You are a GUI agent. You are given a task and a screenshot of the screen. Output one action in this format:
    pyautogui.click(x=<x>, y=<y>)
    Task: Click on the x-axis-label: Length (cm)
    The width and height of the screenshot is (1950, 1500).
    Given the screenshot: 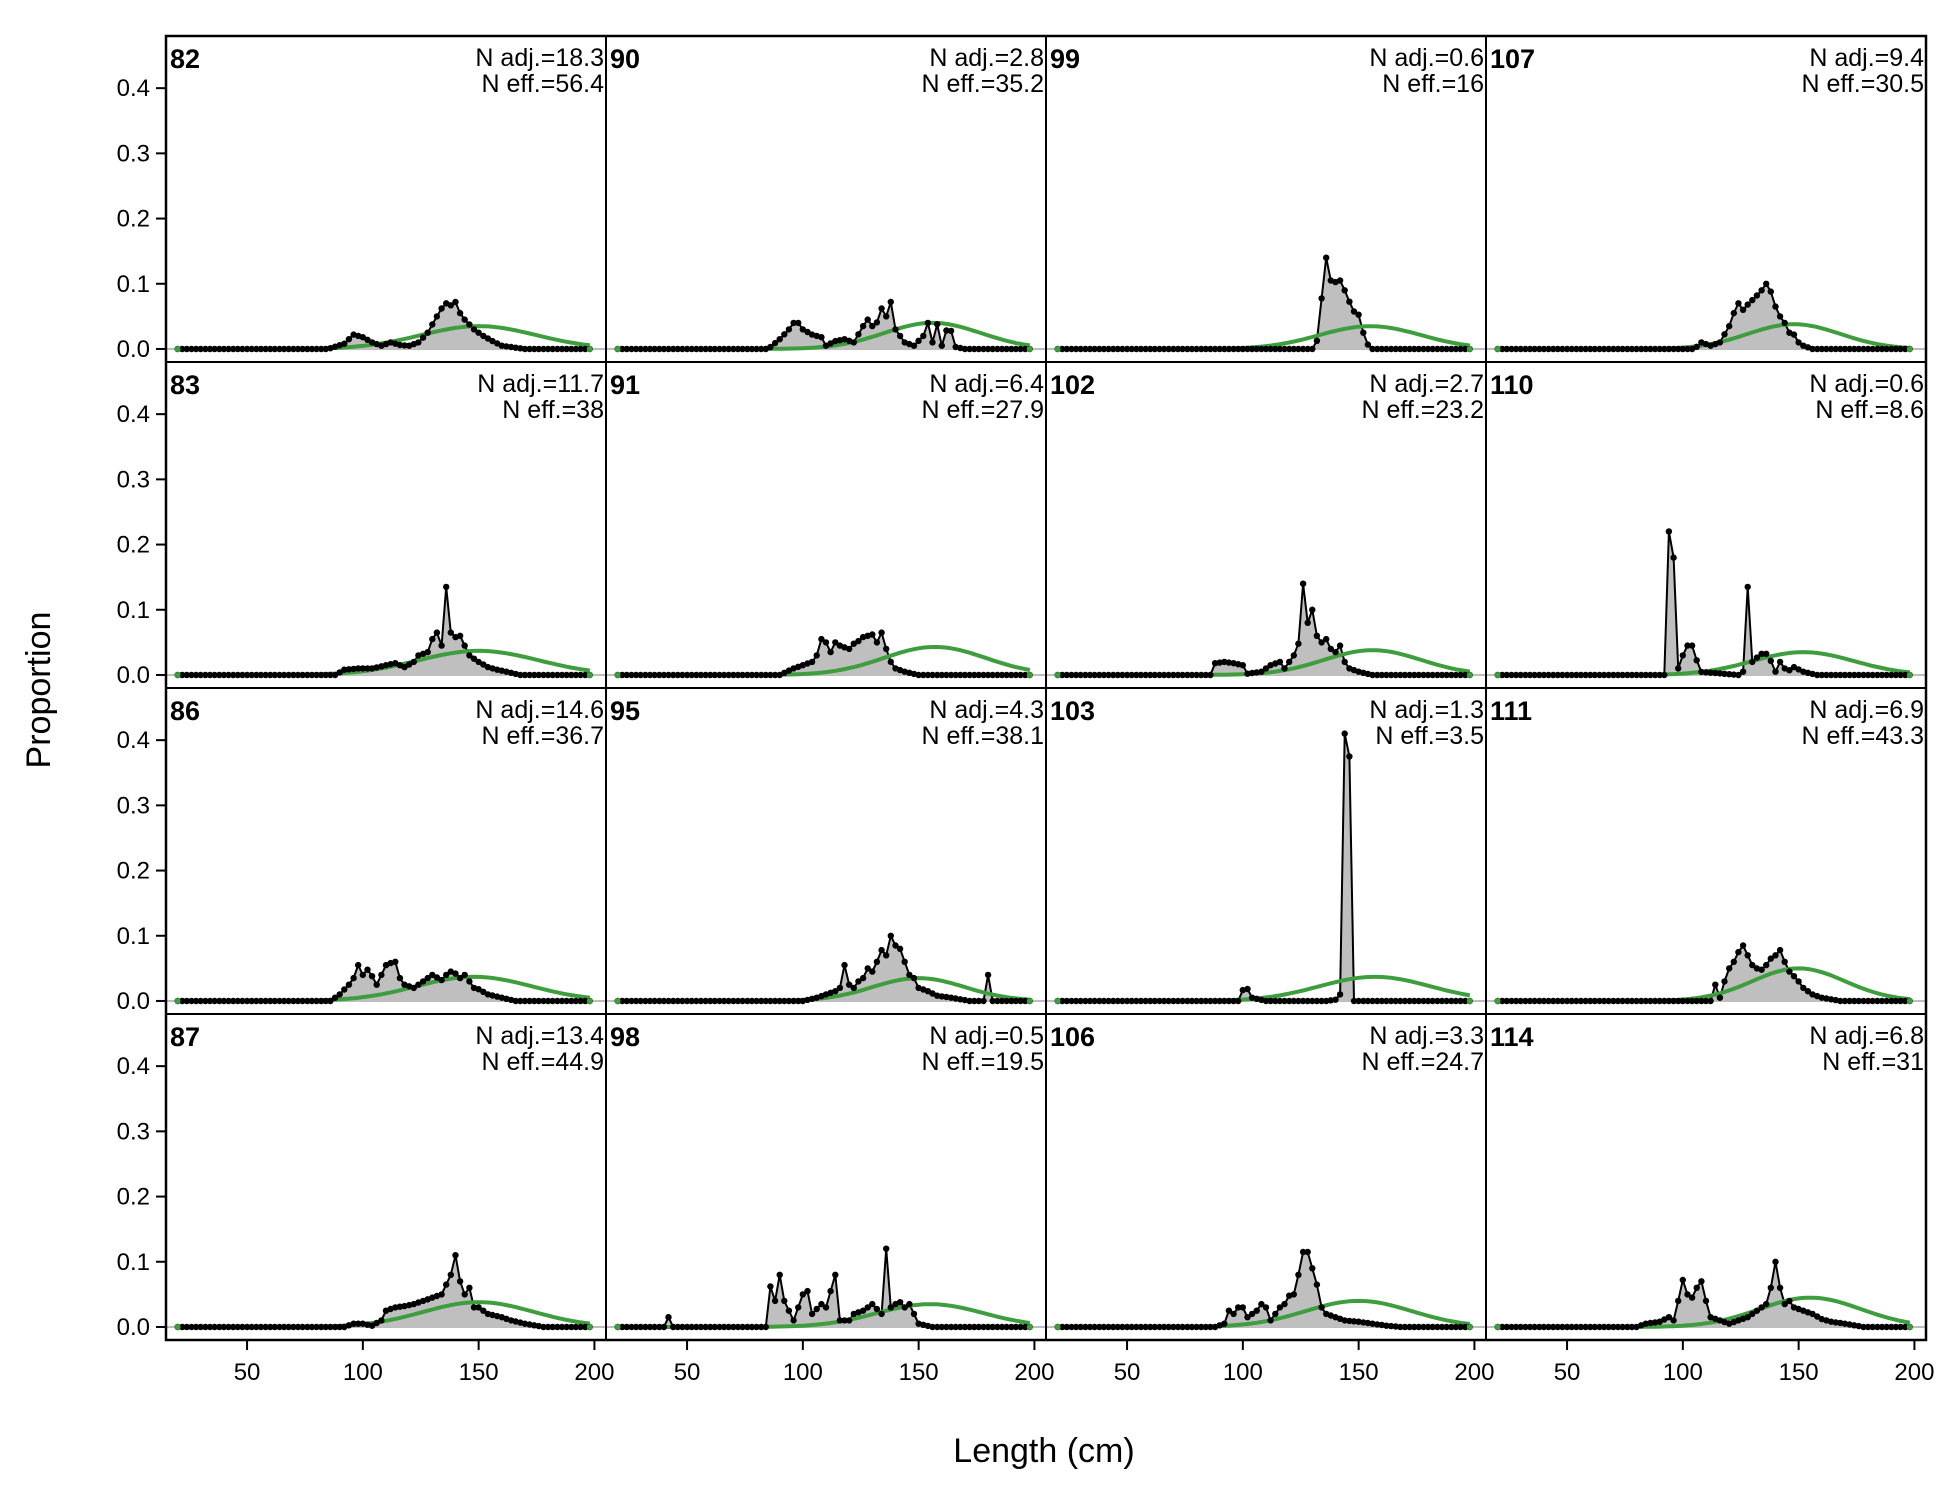 What is the action you would take?
    pyautogui.click(x=1043, y=1451)
    